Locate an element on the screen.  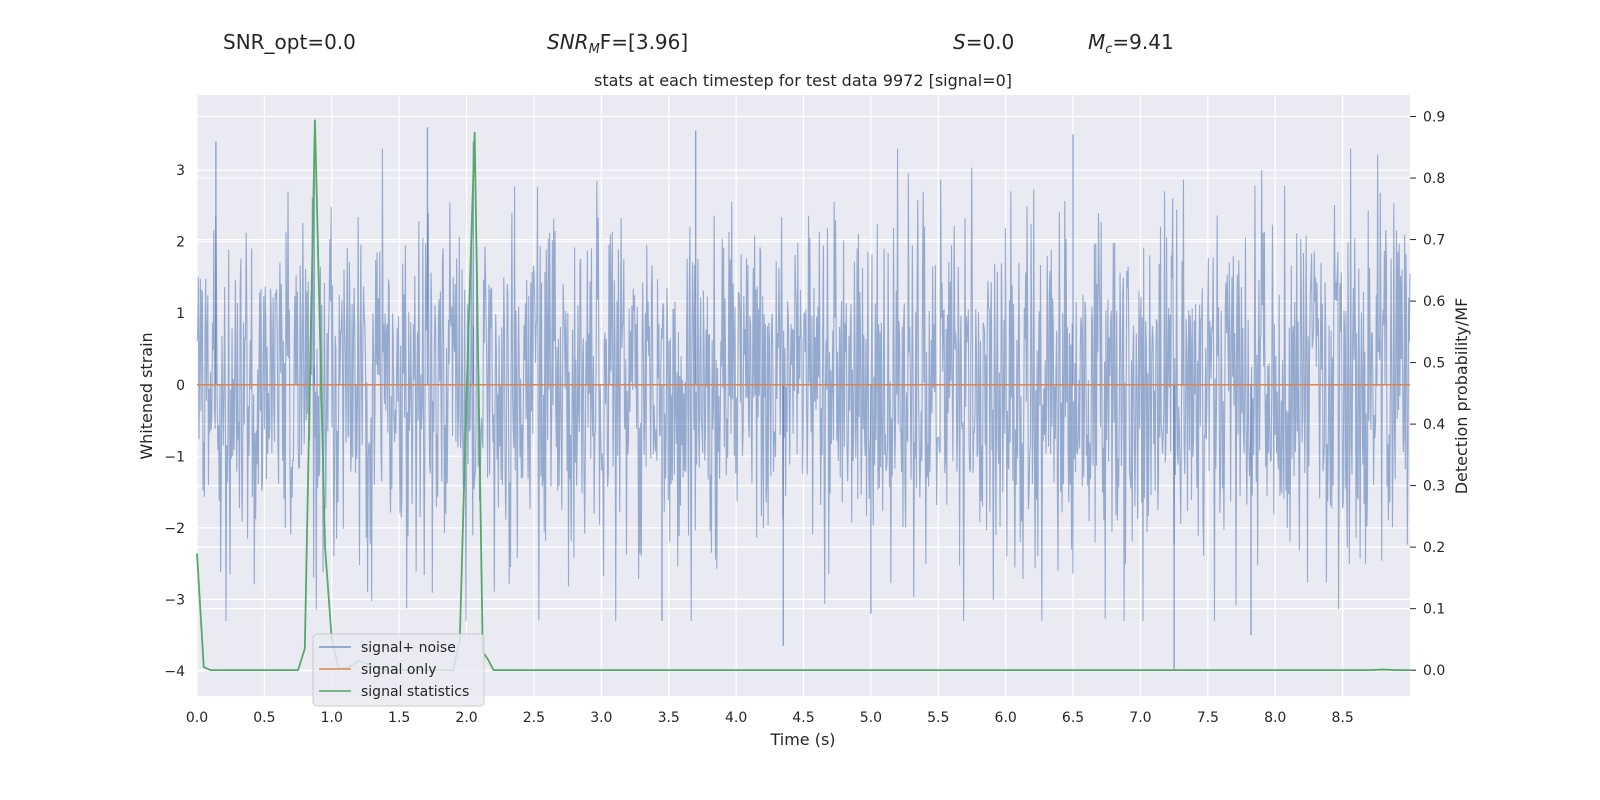
y-tick-label: −3 is located at coordinates (174, 600).